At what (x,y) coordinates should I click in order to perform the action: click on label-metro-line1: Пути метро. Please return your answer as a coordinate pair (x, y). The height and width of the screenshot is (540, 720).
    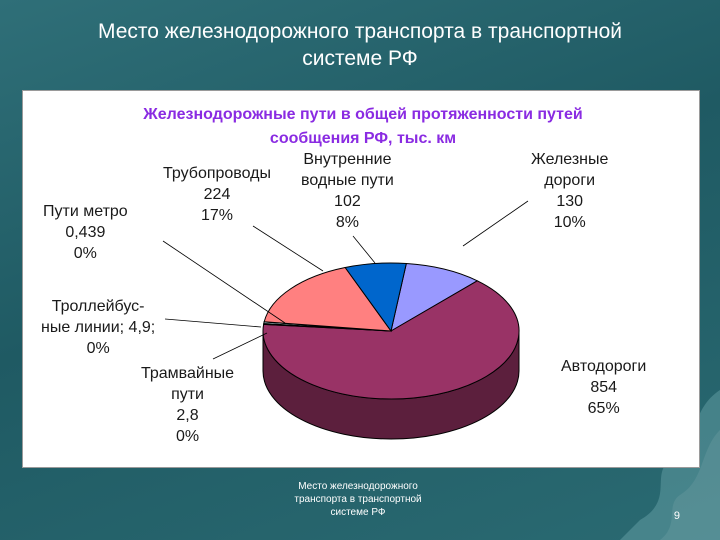
    Looking at the image, I should click on (85, 211).